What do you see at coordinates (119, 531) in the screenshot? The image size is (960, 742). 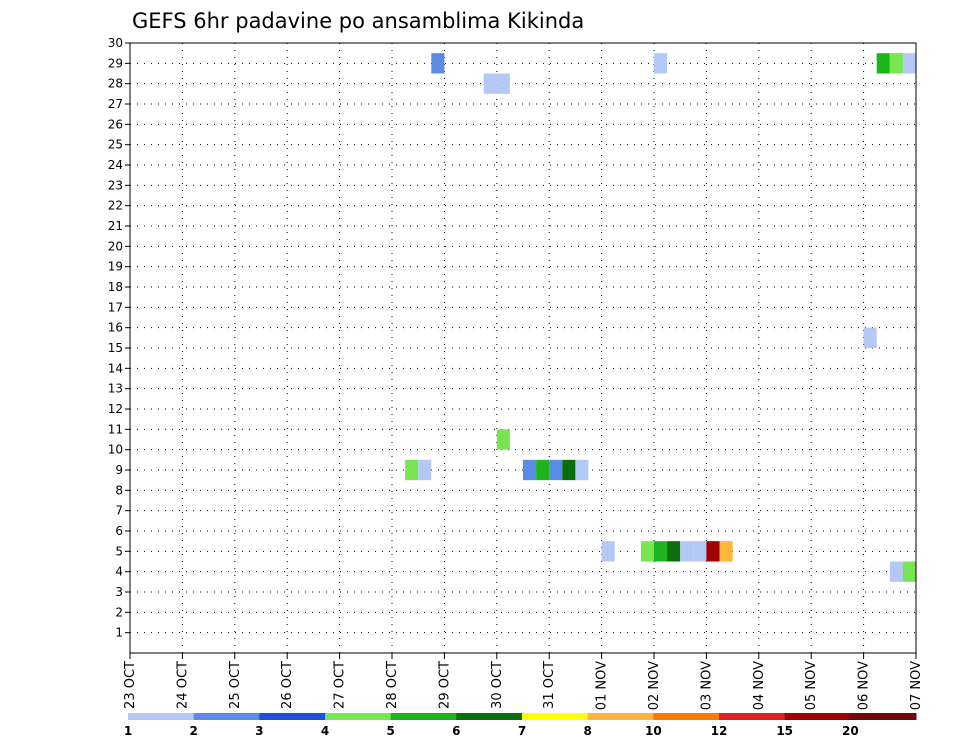 I see `y-tick-label: 6` at bounding box center [119, 531].